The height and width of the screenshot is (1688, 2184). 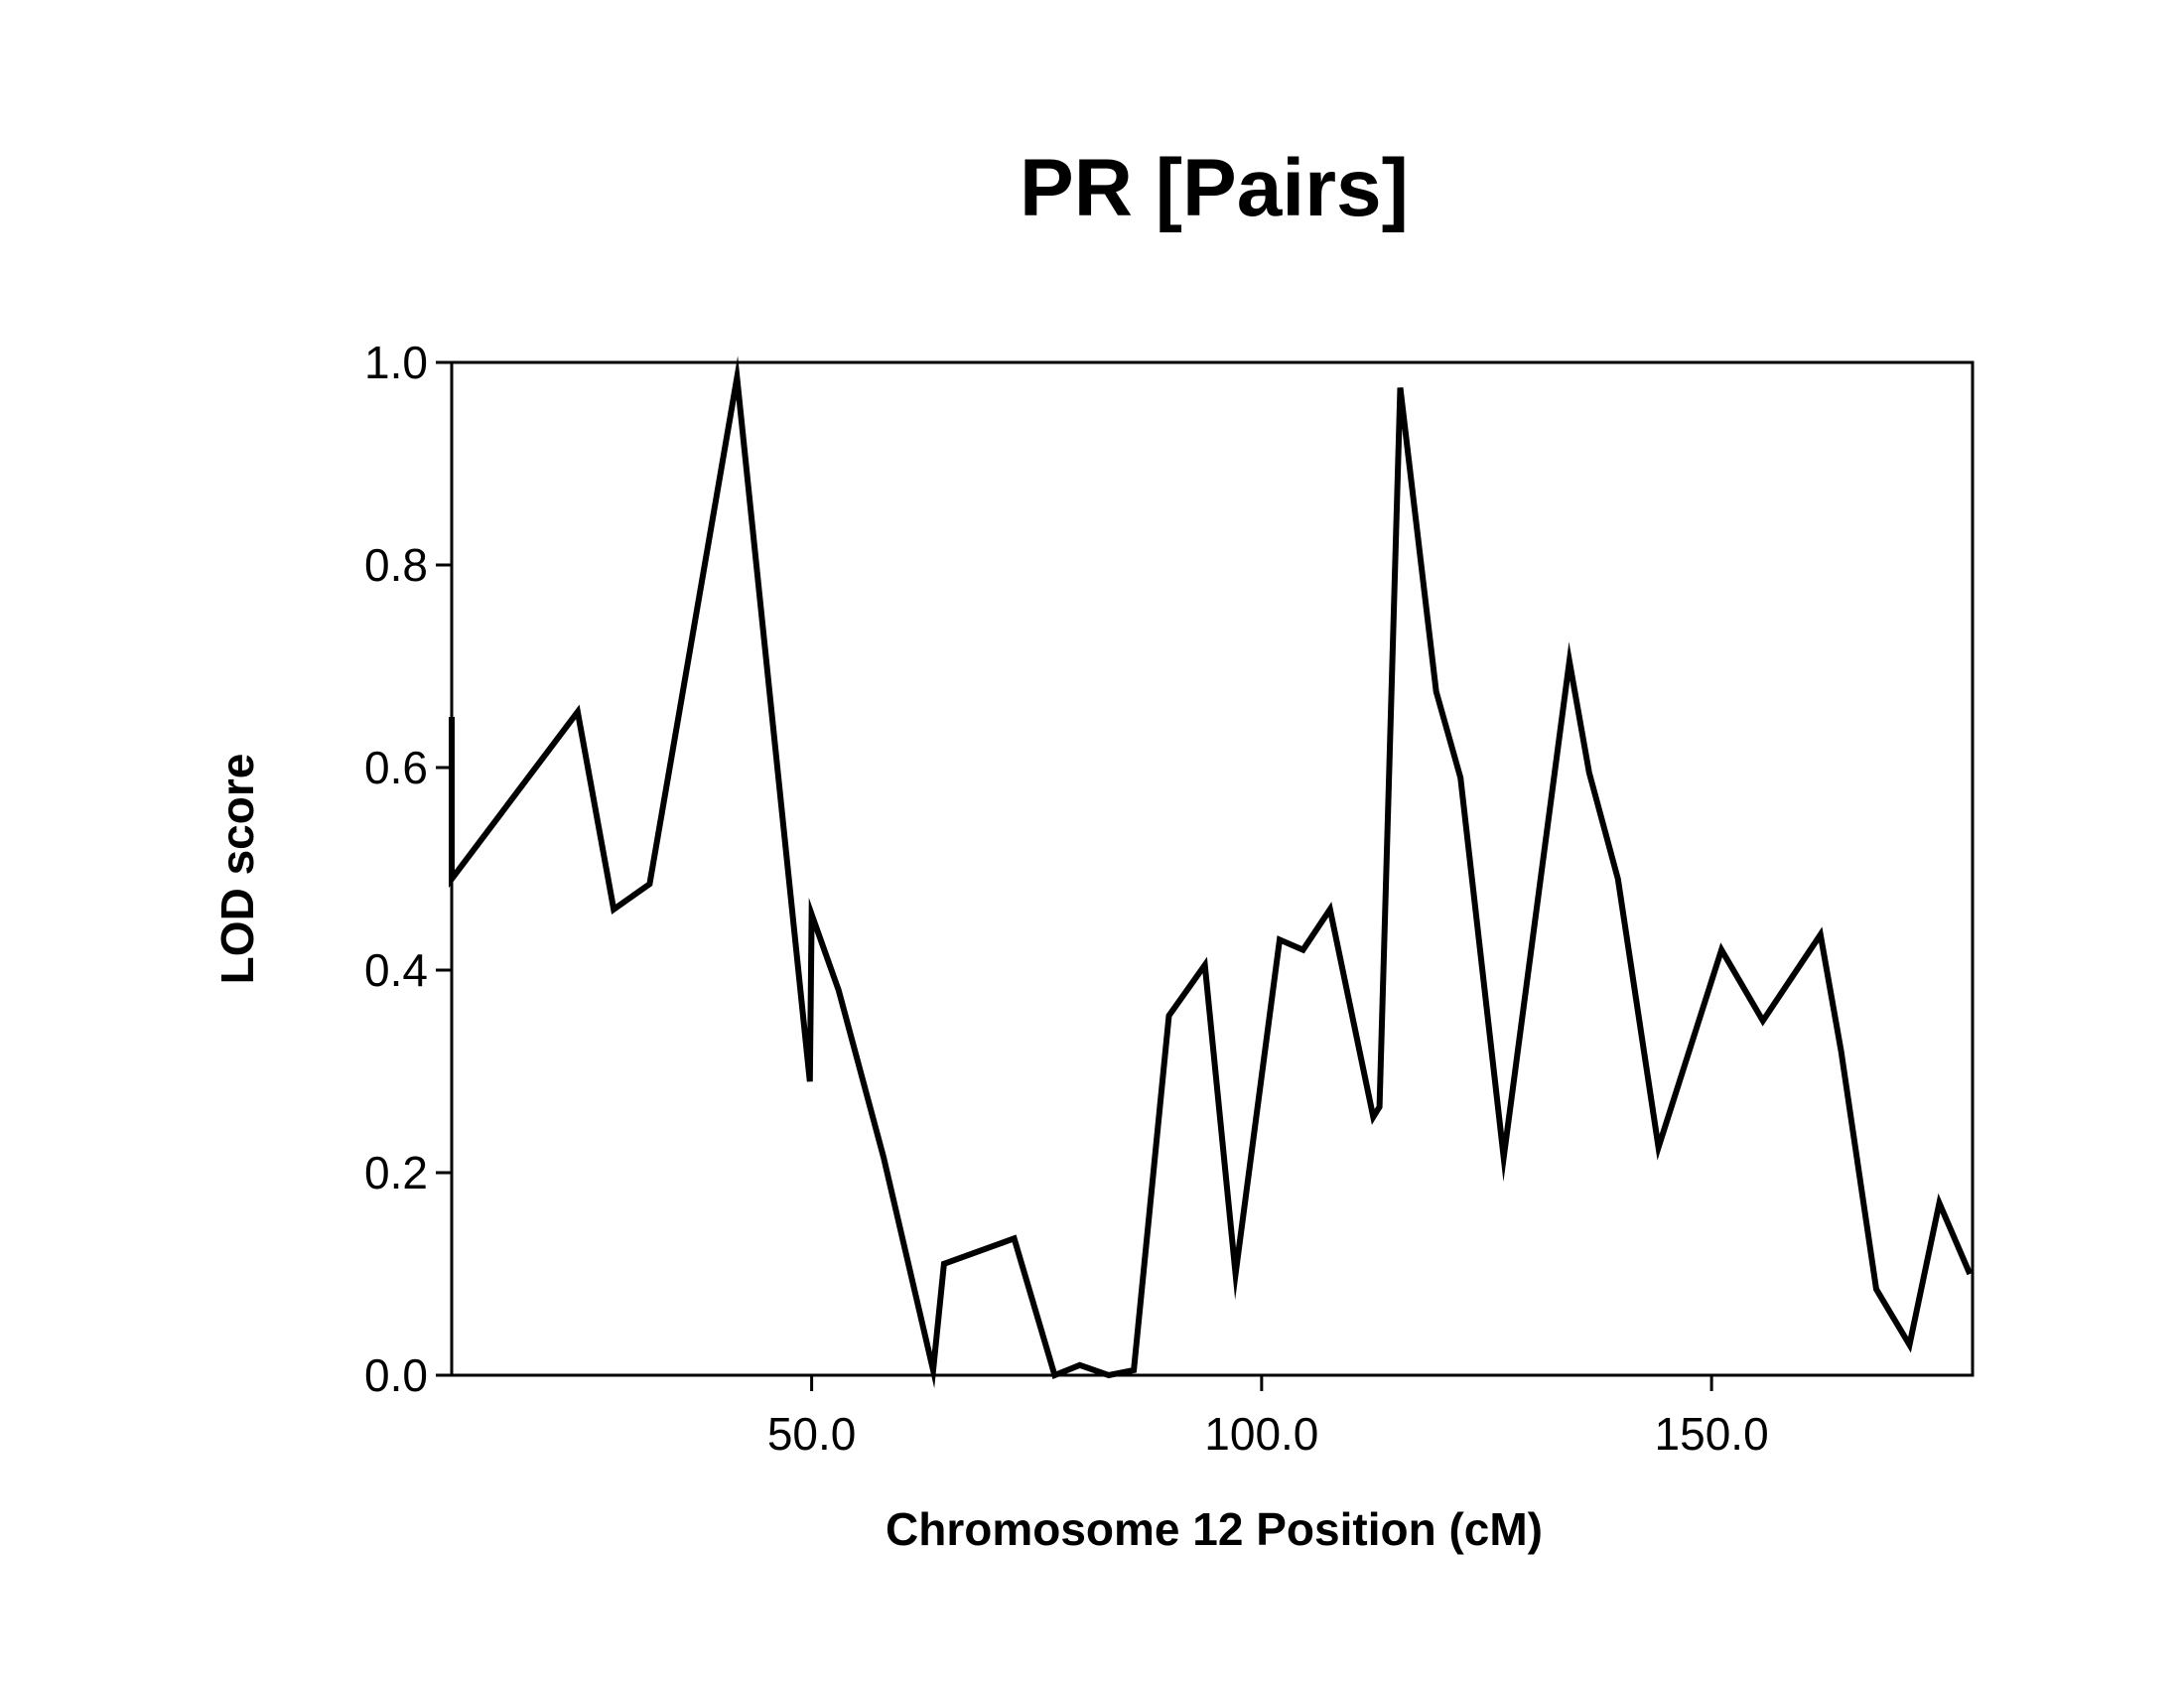 What do you see at coordinates (396, 565) in the screenshot?
I see `y-tick-label: 0.8` at bounding box center [396, 565].